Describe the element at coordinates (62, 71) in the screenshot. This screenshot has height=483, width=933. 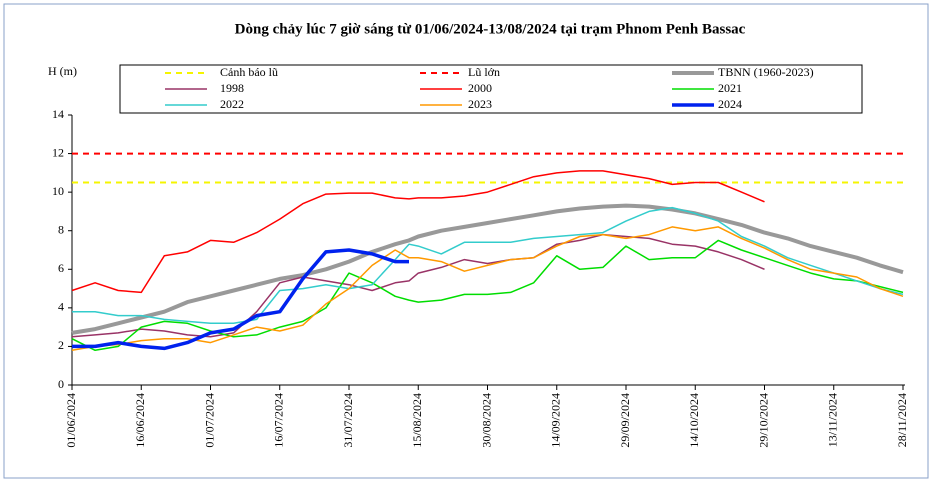
I see `y-axis-label: H (m)` at that location.